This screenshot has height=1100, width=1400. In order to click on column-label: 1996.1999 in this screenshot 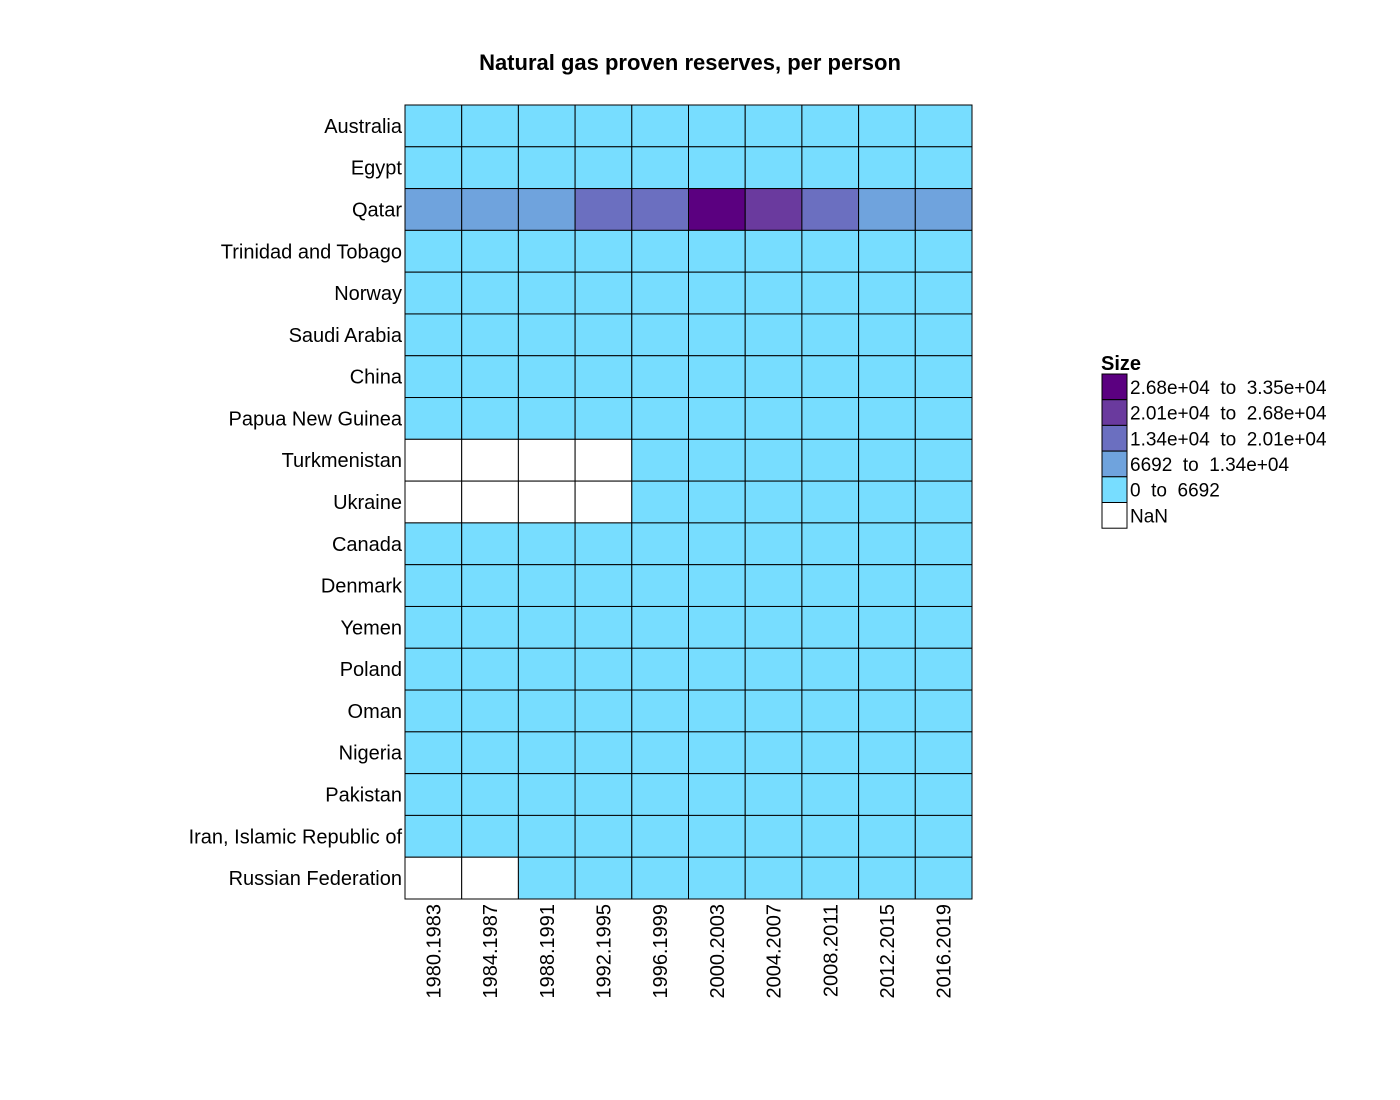, I will do `click(661, 951)`.